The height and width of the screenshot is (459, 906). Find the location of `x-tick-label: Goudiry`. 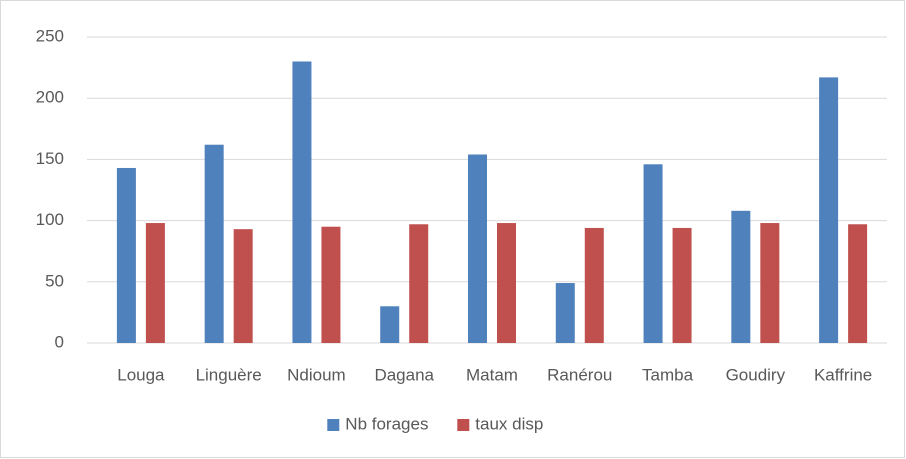

x-tick-label: Goudiry is located at coordinates (756, 374).